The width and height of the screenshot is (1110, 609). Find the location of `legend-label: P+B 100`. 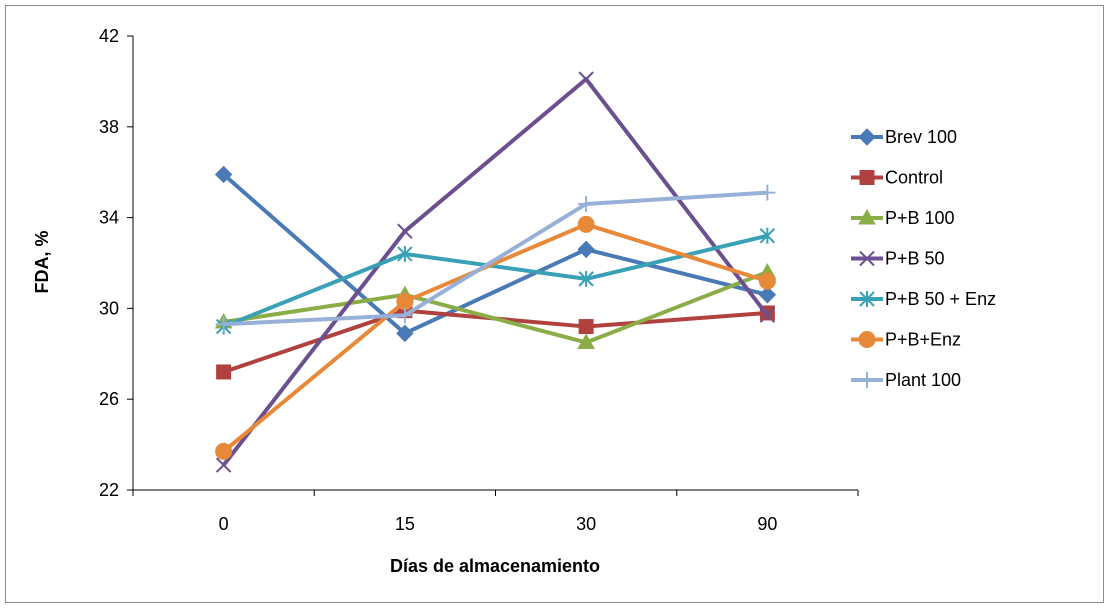

legend-label: P+B 100 is located at coordinates (920, 218).